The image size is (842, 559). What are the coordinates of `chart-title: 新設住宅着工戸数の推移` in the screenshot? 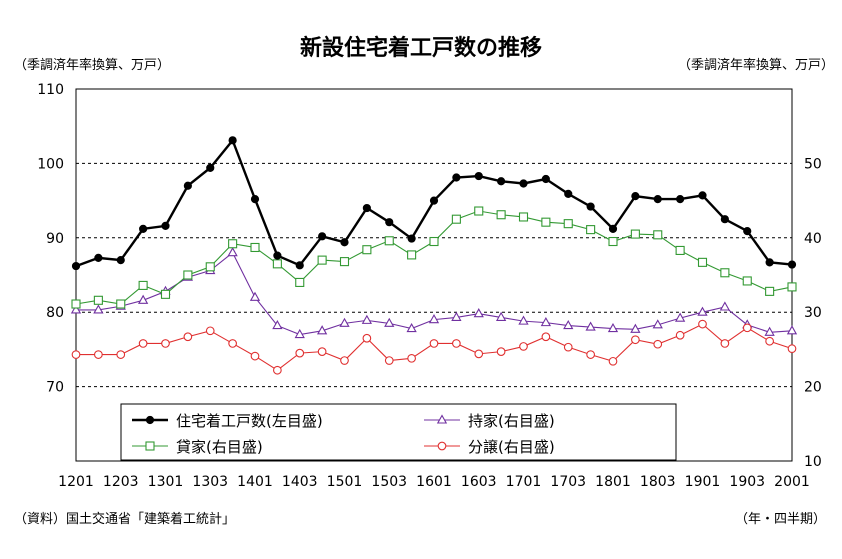 It's located at (420, 48).